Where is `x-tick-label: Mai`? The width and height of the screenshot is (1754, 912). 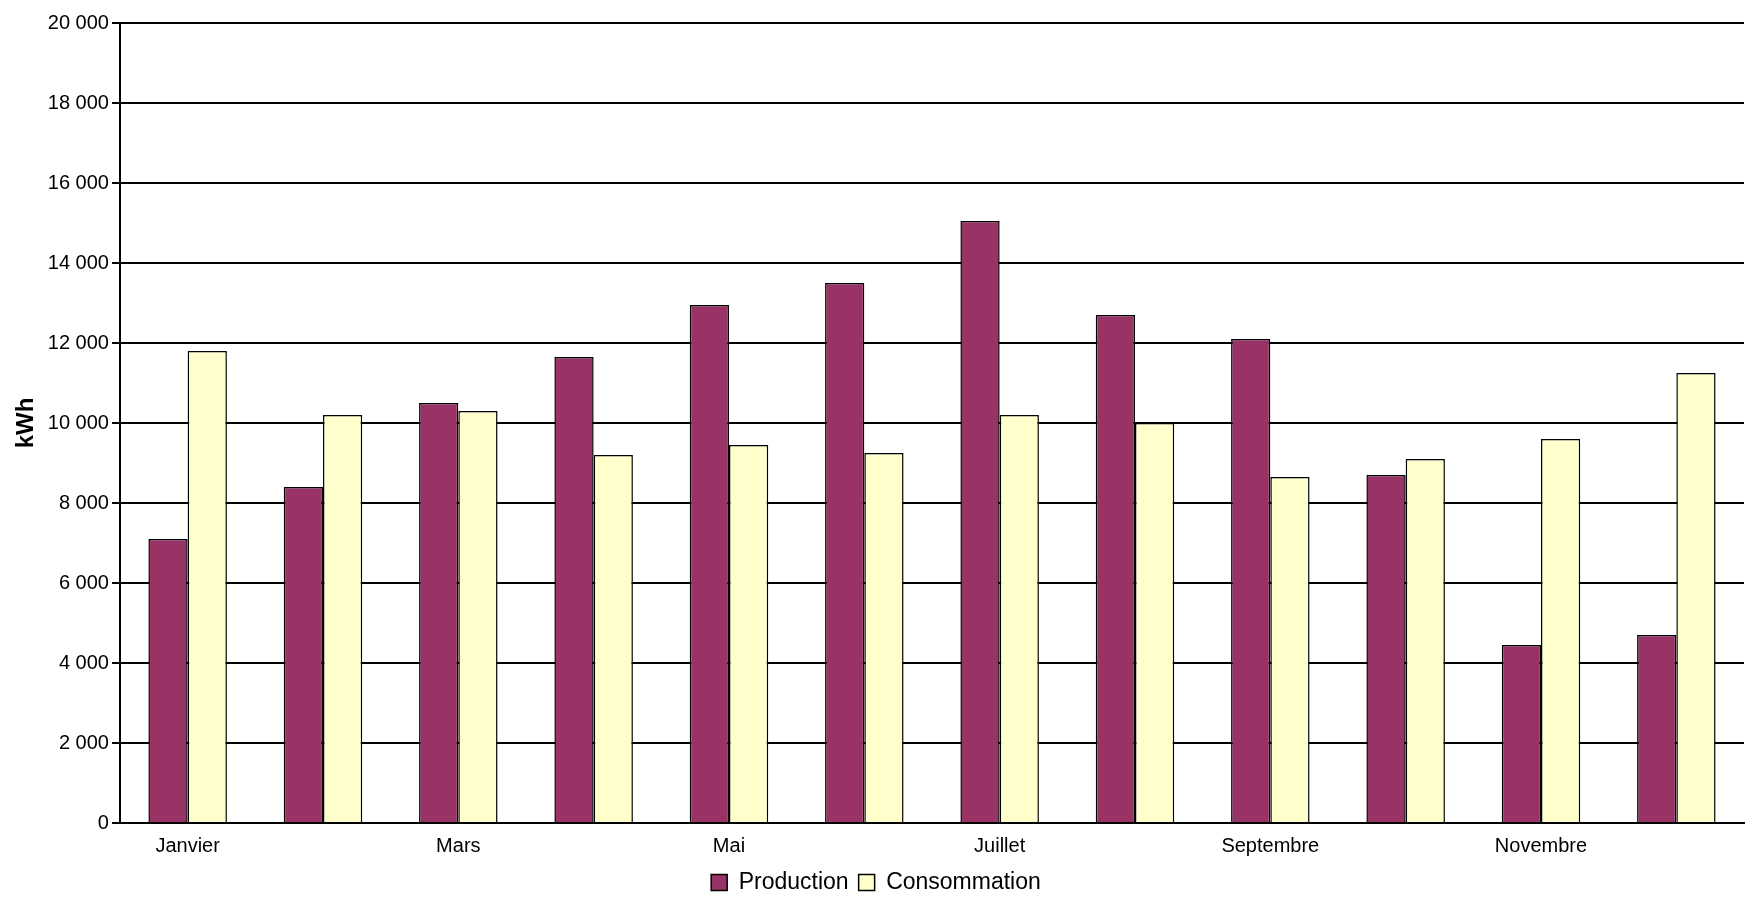
x-tick-label: Mai is located at coordinates (729, 844).